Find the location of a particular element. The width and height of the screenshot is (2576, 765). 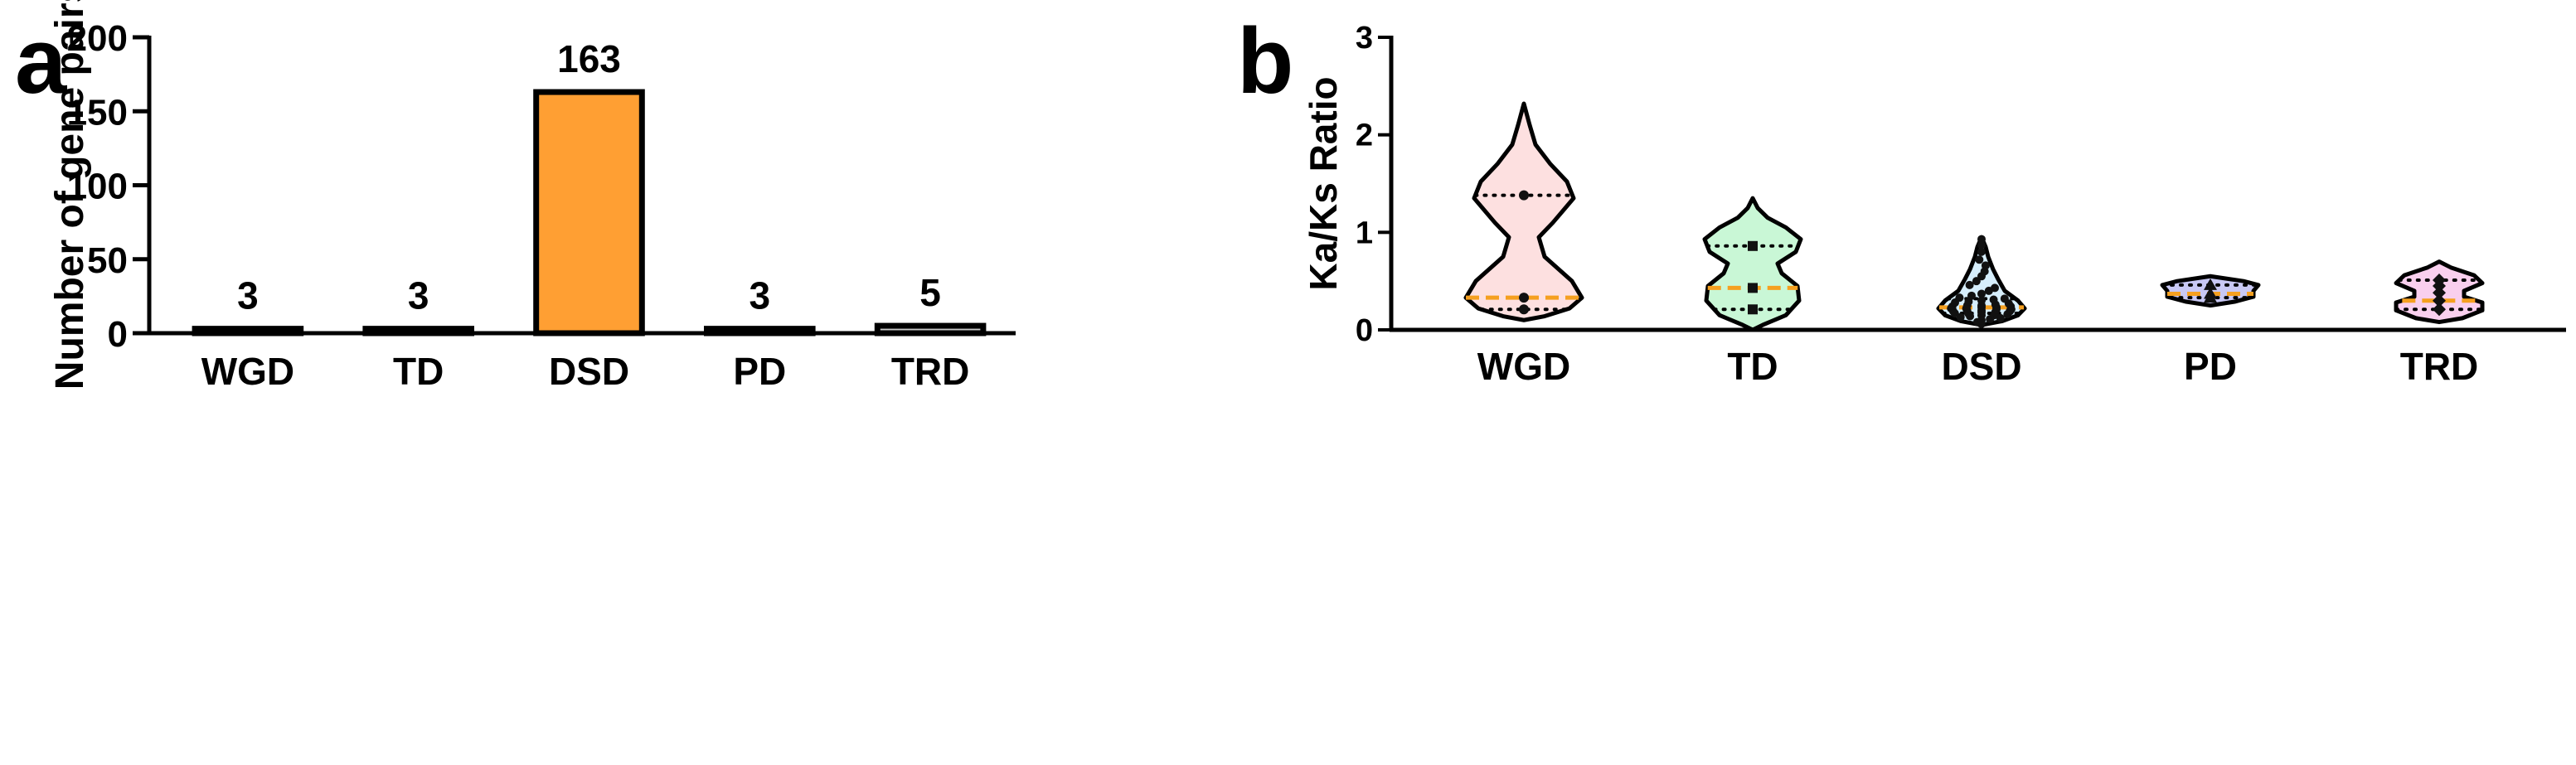

panel-a-letter: a is located at coordinates (41, 61).